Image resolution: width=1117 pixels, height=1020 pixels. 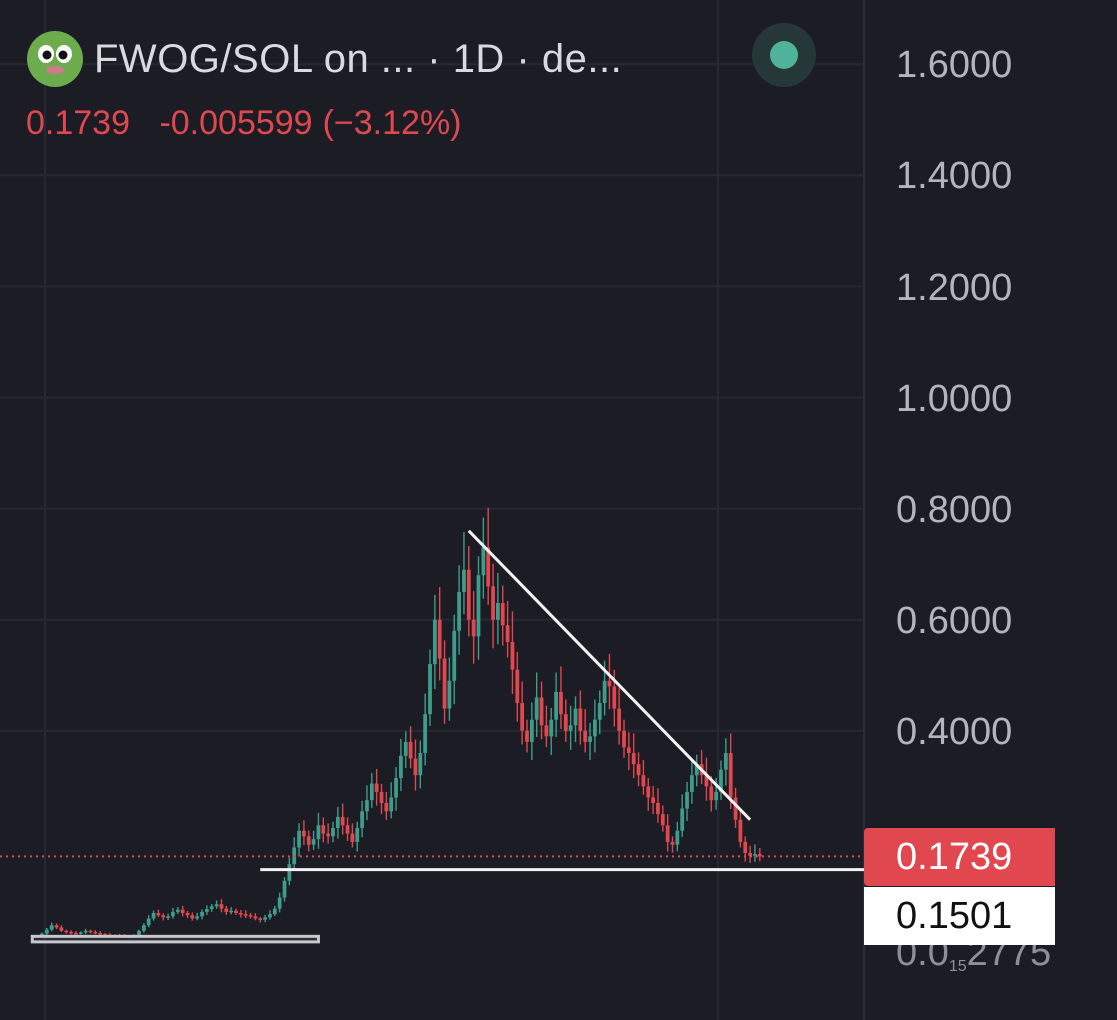 I want to click on frog-icon, so click(x=55, y=59).